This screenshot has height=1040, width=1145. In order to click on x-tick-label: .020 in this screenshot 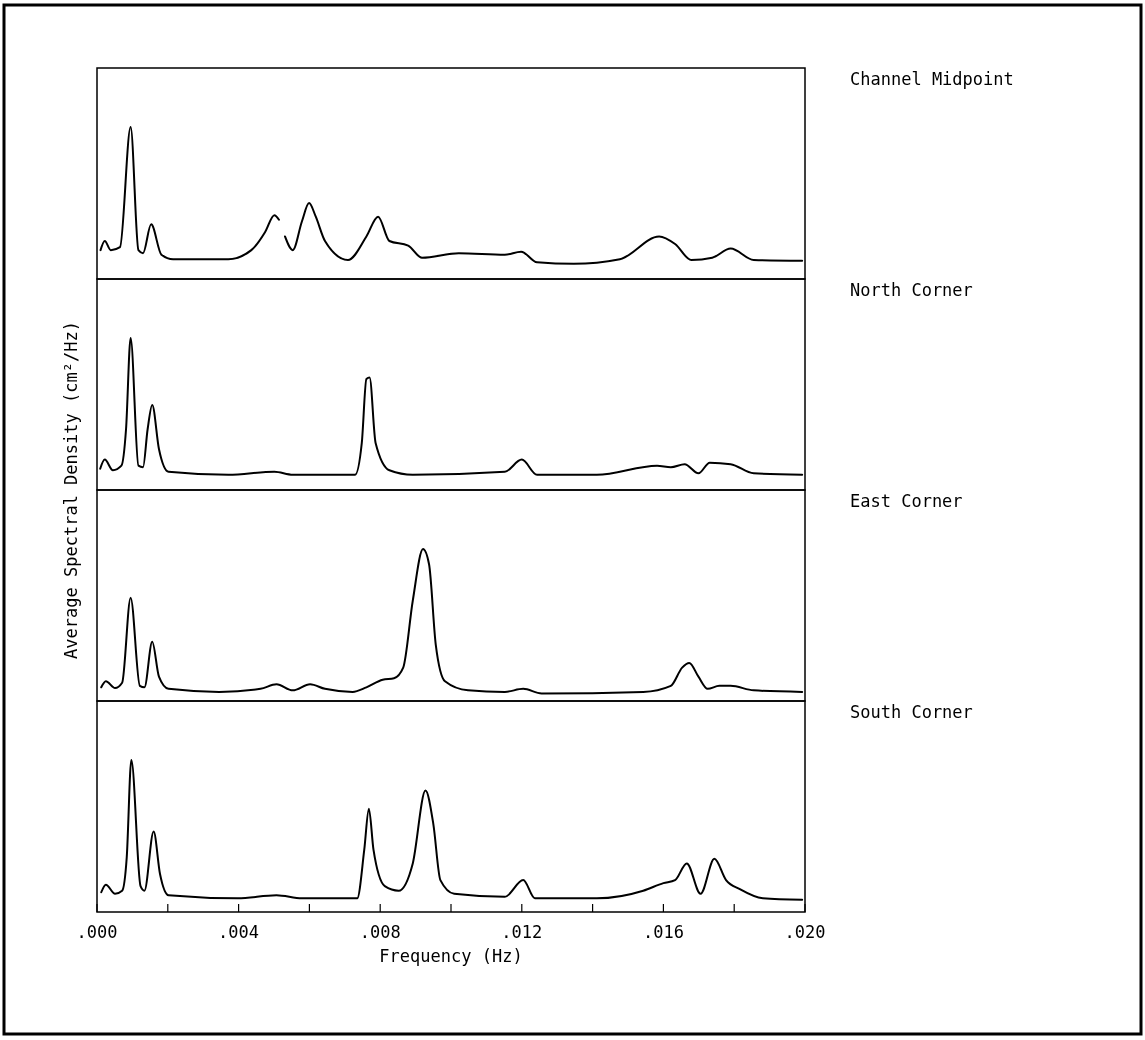, I will do `click(805, 932)`.